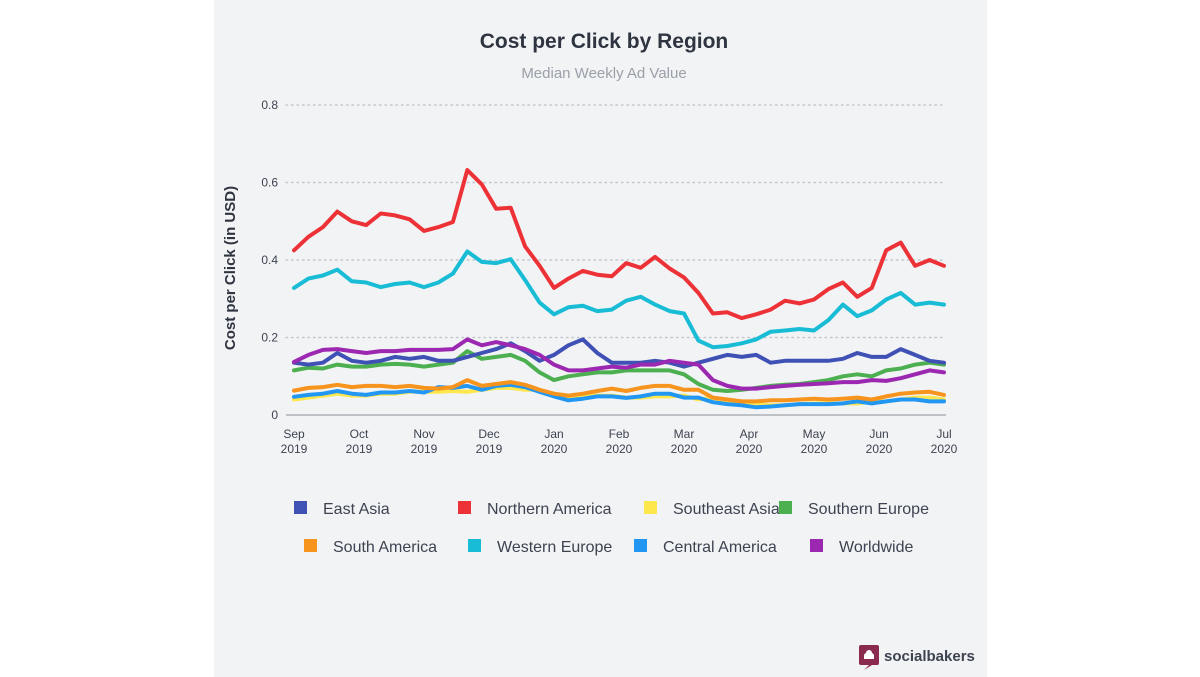 Image resolution: width=1200 pixels, height=677 pixels. What do you see at coordinates (619, 244) in the screenshot?
I see `series-line-northern-america` at bounding box center [619, 244].